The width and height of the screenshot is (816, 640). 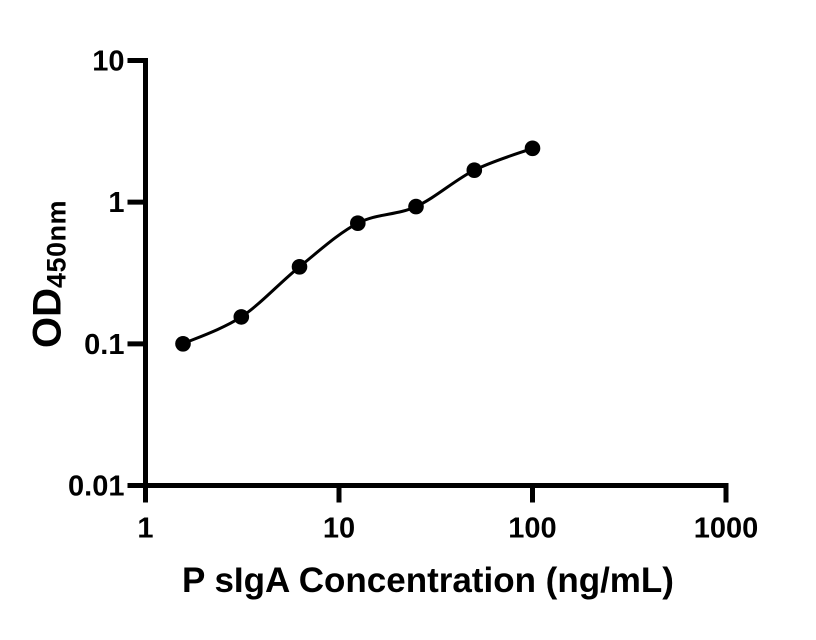 What do you see at coordinates (428, 580) in the screenshot?
I see `x-axis-title: P sIgA Concentration (ng/mL)` at bounding box center [428, 580].